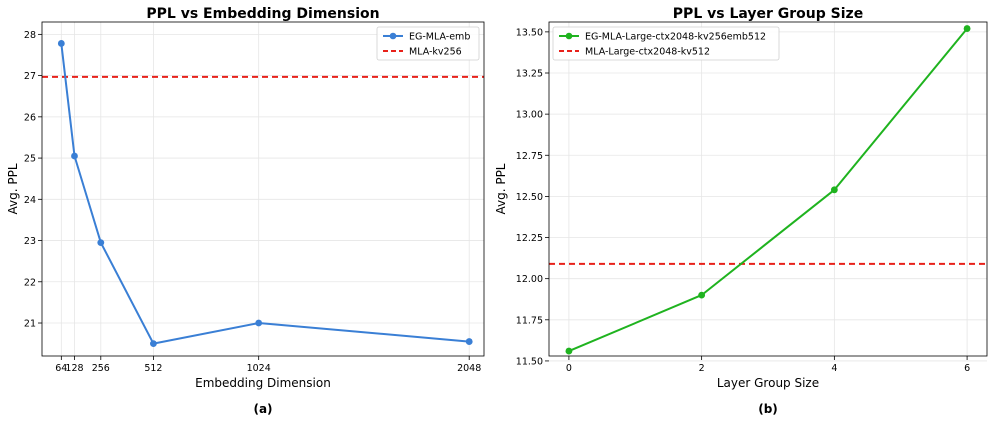 The height and width of the screenshot is (427, 997). I want to click on y-tick-label: 12.00, so click(529, 279).